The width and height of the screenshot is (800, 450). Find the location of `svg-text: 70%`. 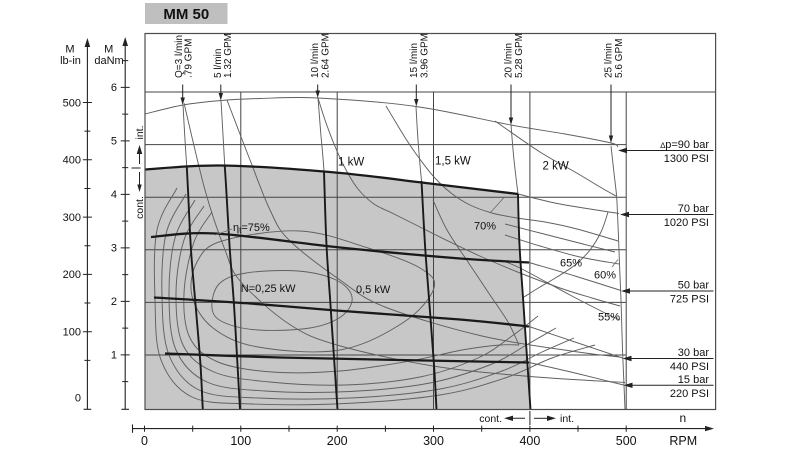

svg-text: 70% is located at coordinates (485, 227).